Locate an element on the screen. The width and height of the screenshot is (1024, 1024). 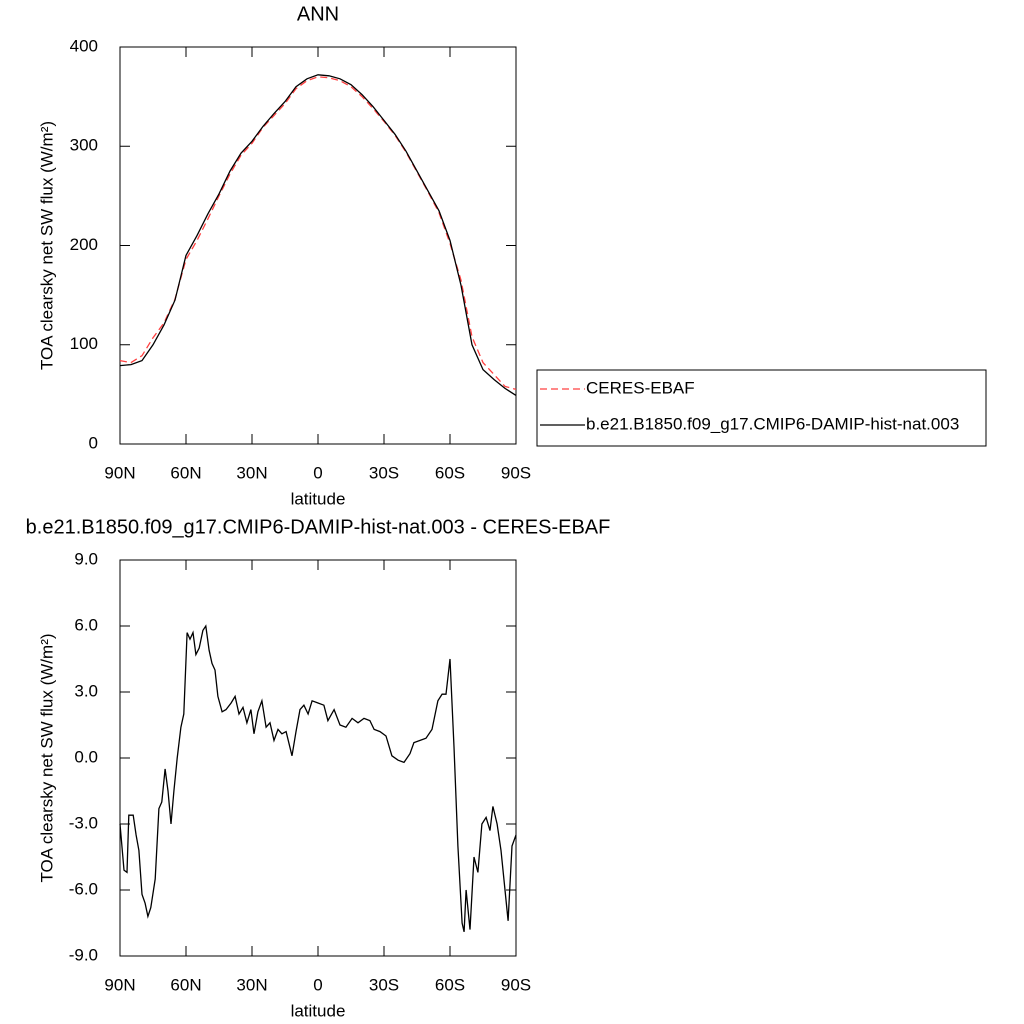
y-tick-label: 0.0 is located at coordinates (86, 756).